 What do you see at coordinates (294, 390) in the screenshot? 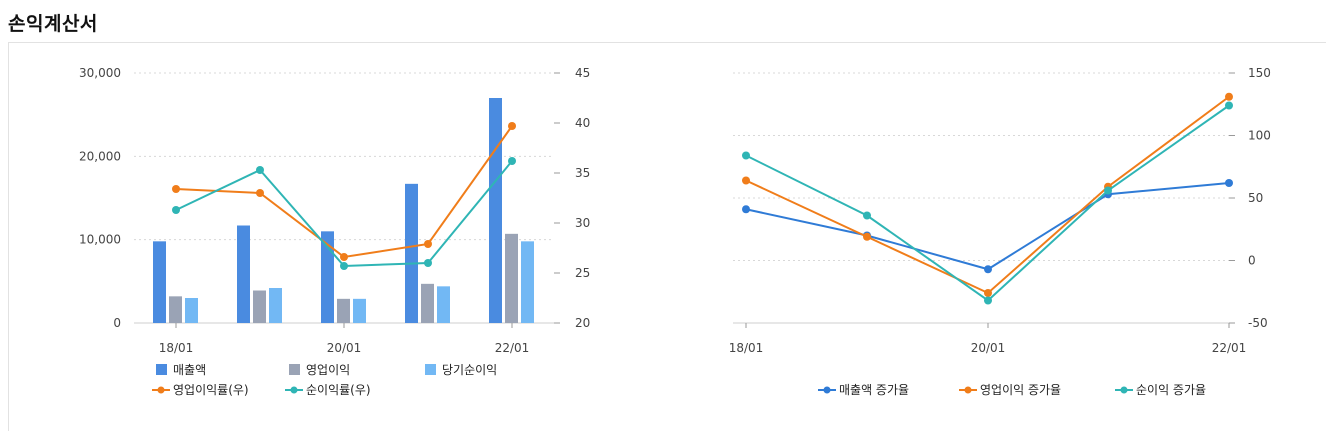
I see `legend-net-margin-marker` at bounding box center [294, 390].